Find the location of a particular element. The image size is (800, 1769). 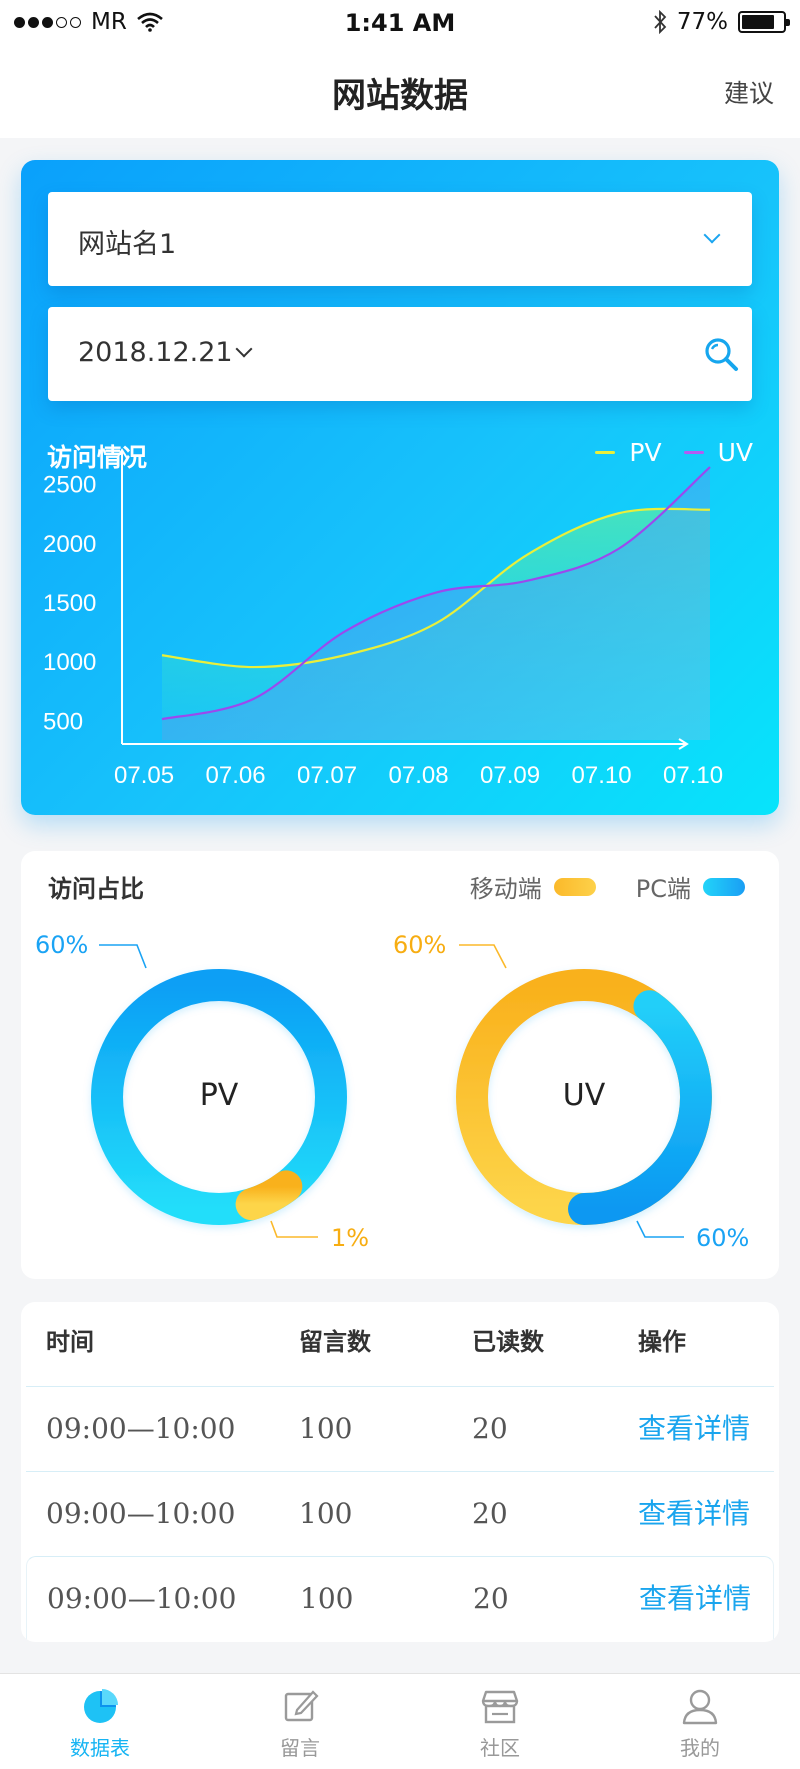

battery-percent: 77% is located at coordinates (702, 22).